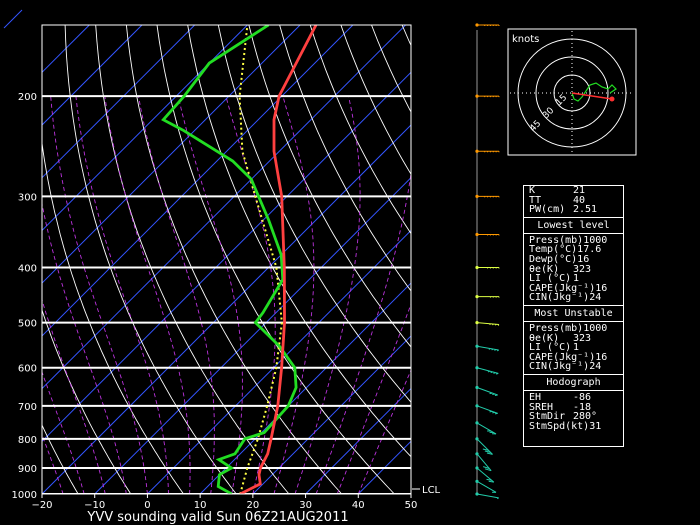 Image resolution: width=700 pixels, height=525 pixels. Describe the element at coordinates (431, 490) in the screenshot. I see `lcl-label: LCL` at that location.